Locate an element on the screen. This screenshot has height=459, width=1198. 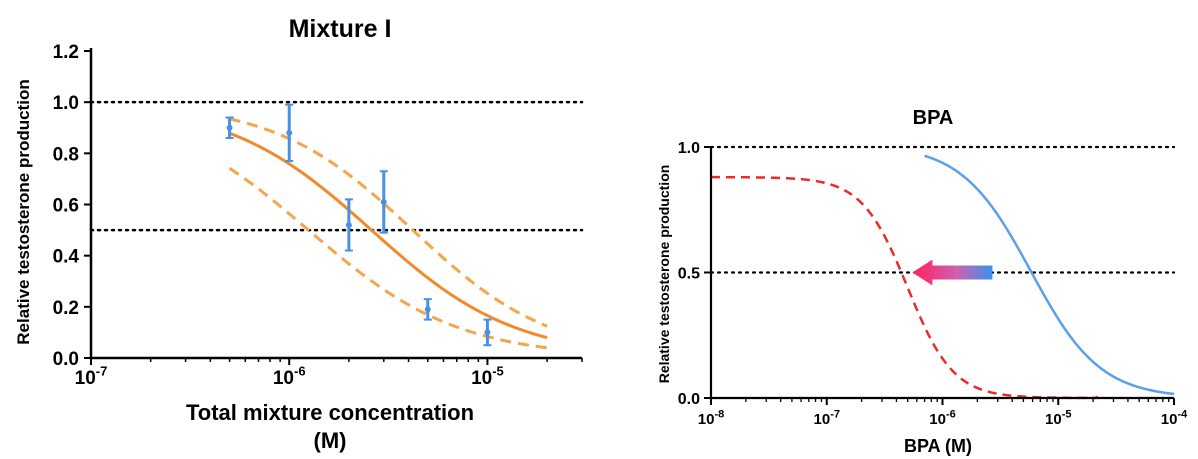
mixture-y-tick-label-0: 0.0 is located at coordinates (66, 359).